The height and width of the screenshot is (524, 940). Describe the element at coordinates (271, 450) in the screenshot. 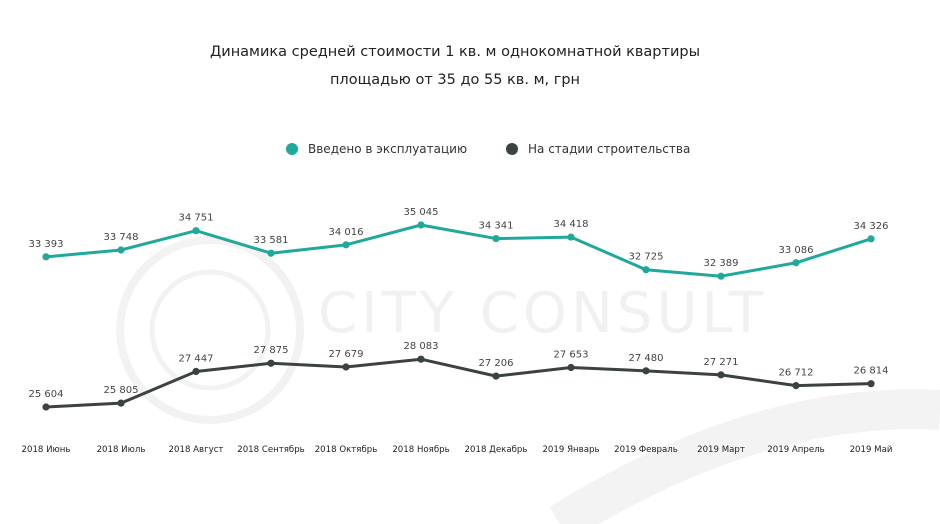

I see `x-tick-label-3: 2018 Сентябрь` at that location.